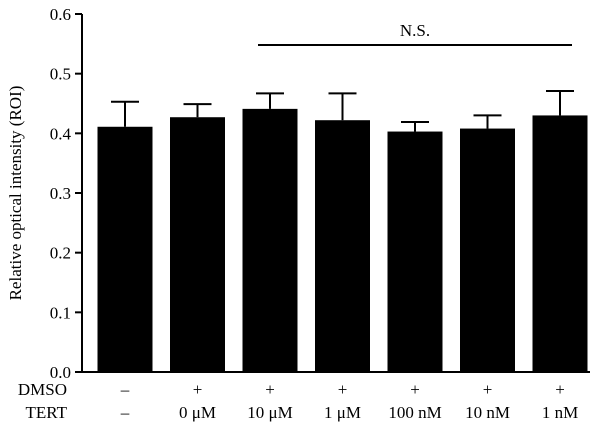 The height and width of the screenshot is (434, 600). Describe the element at coordinates (60, 193) in the screenshot. I see `y-tick-label-3: 0.3` at that location.